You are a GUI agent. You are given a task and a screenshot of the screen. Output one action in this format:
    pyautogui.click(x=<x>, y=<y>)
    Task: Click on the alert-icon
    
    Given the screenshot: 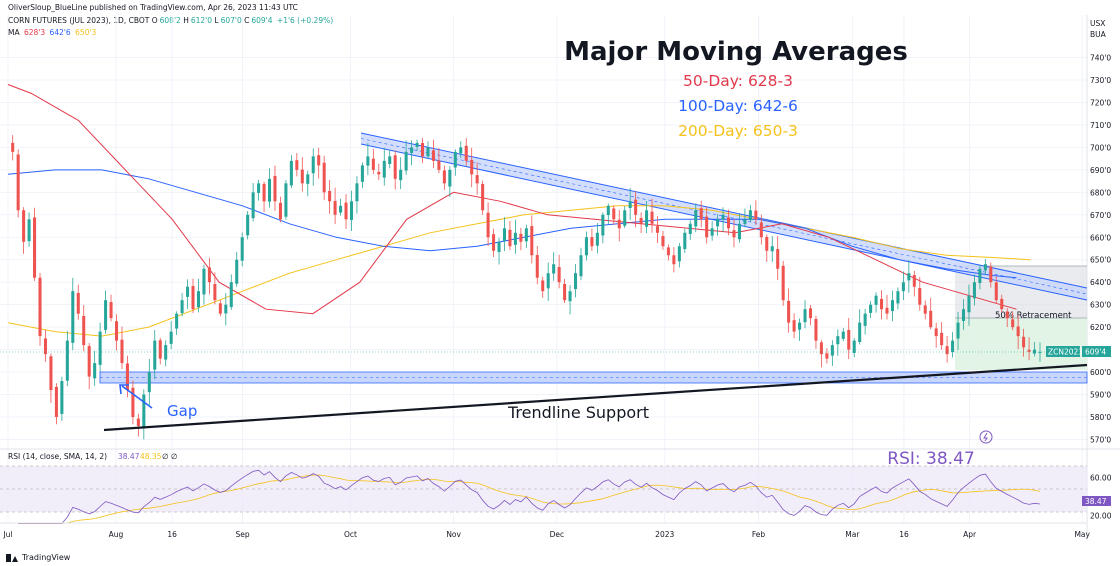 What is the action you would take?
    pyautogui.click(x=986, y=437)
    